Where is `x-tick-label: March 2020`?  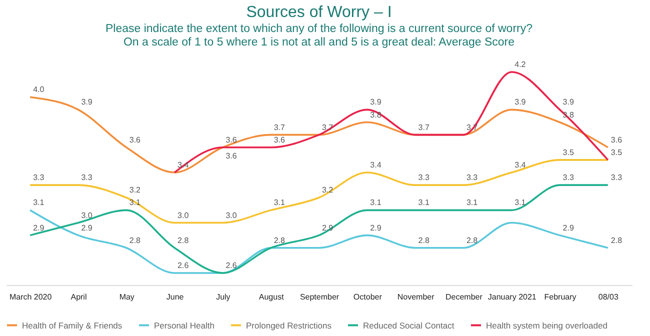
x-tick-label: March 2020 is located at coordinates (30, 297).